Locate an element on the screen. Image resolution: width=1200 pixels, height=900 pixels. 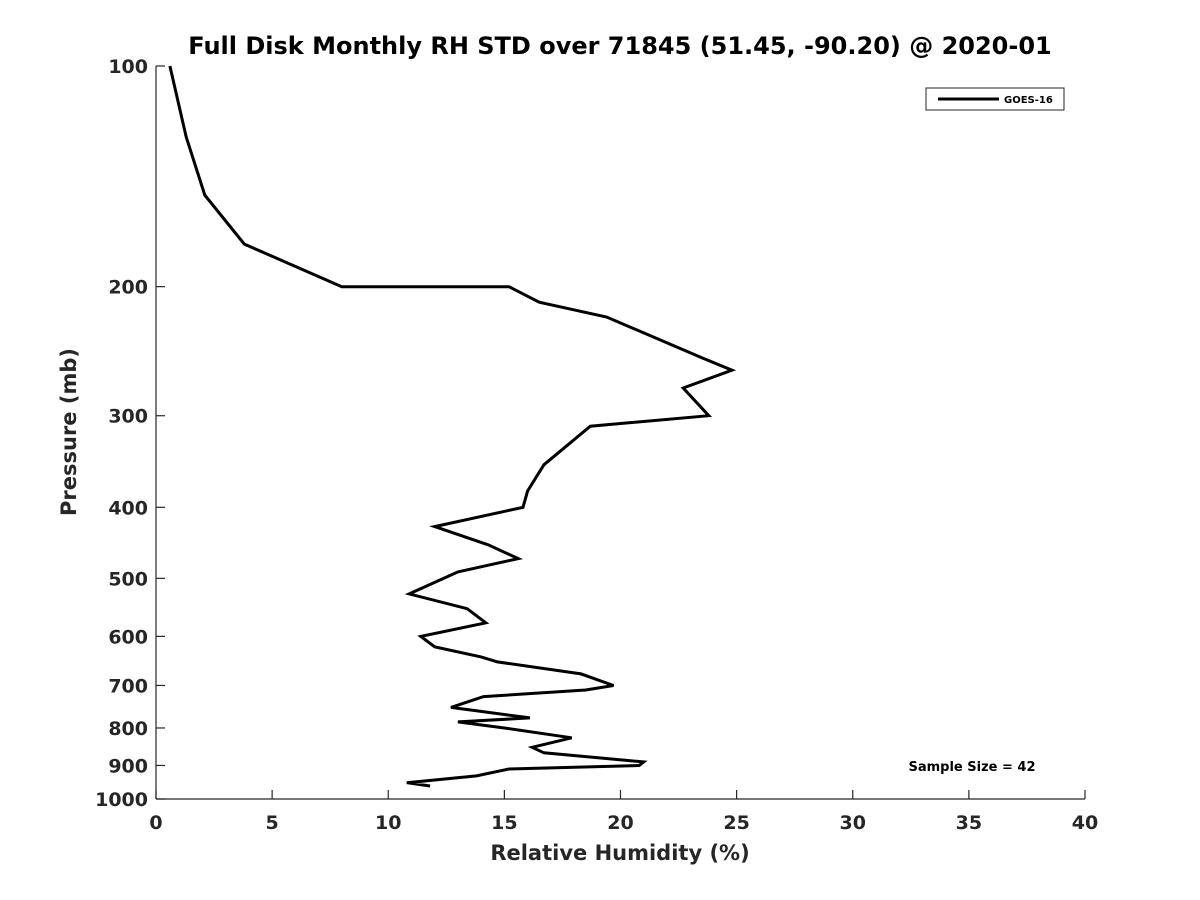
x-tick-label: 5 is located at coordinates (272, 823).